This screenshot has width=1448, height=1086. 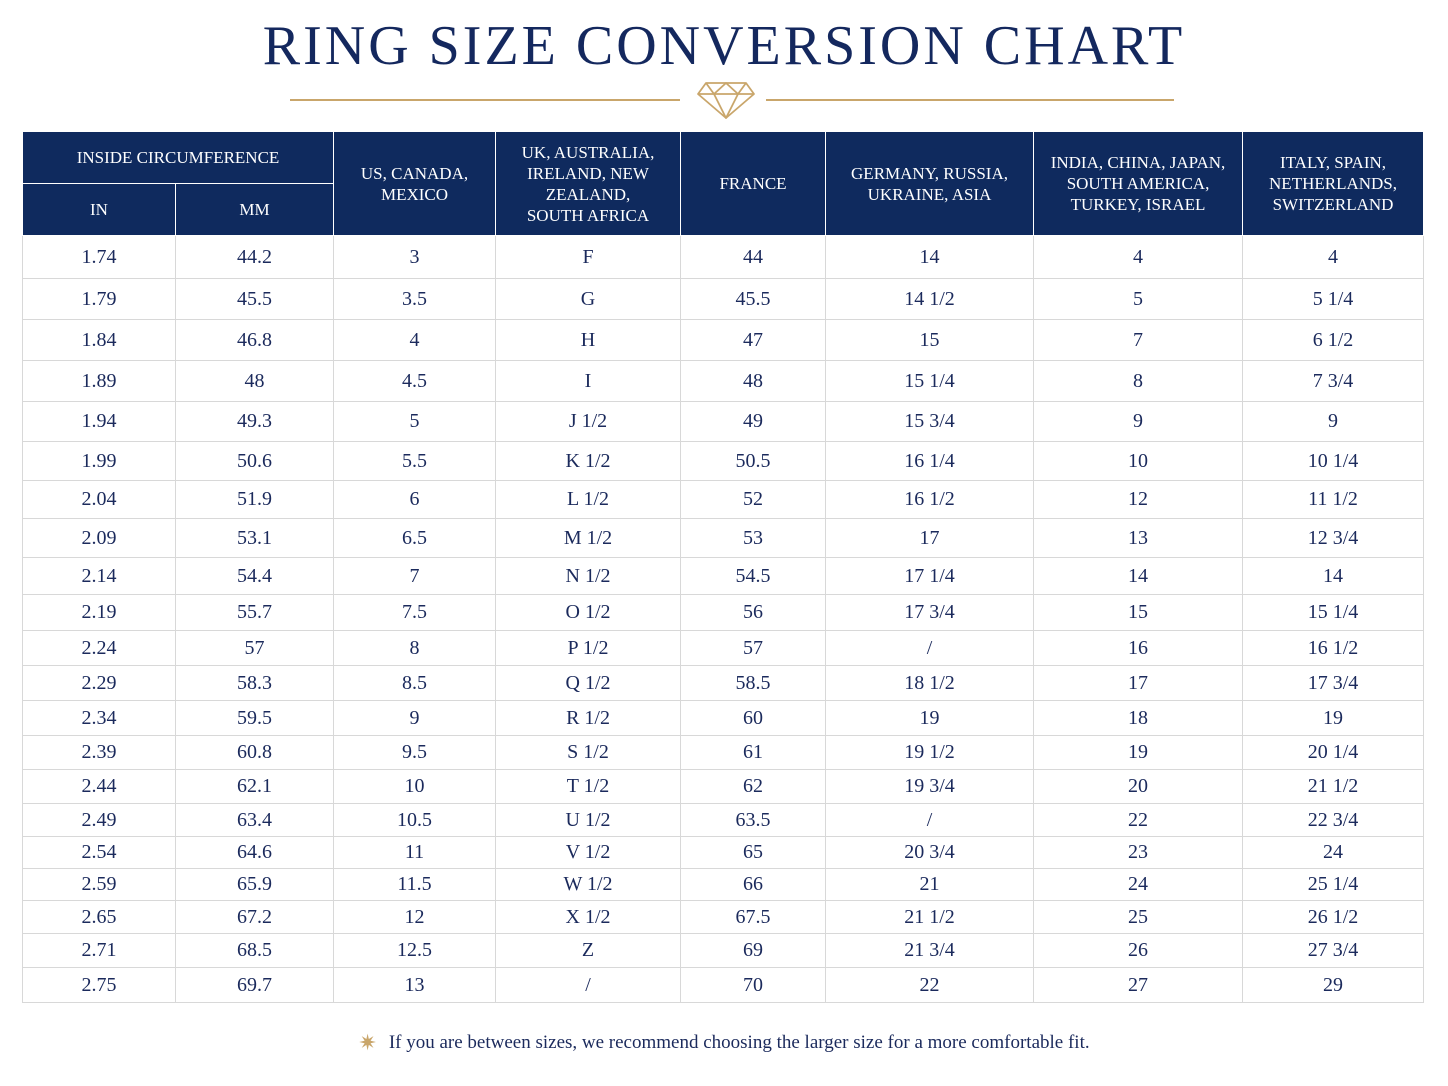 I want to click on cell-france: 50.5, so click(x=753, y=461).